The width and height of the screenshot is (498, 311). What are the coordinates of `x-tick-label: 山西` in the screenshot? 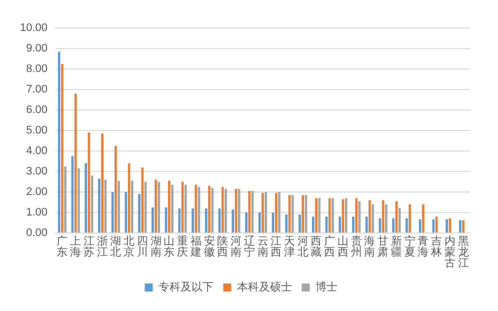 It's located at (342, 246).